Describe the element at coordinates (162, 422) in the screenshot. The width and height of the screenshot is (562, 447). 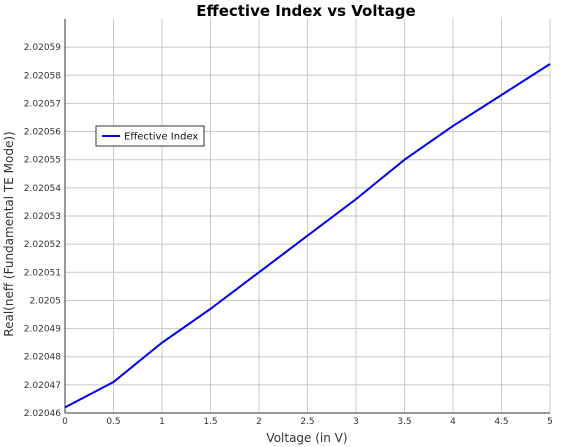
I see `x-tick-label: 1` at that location.